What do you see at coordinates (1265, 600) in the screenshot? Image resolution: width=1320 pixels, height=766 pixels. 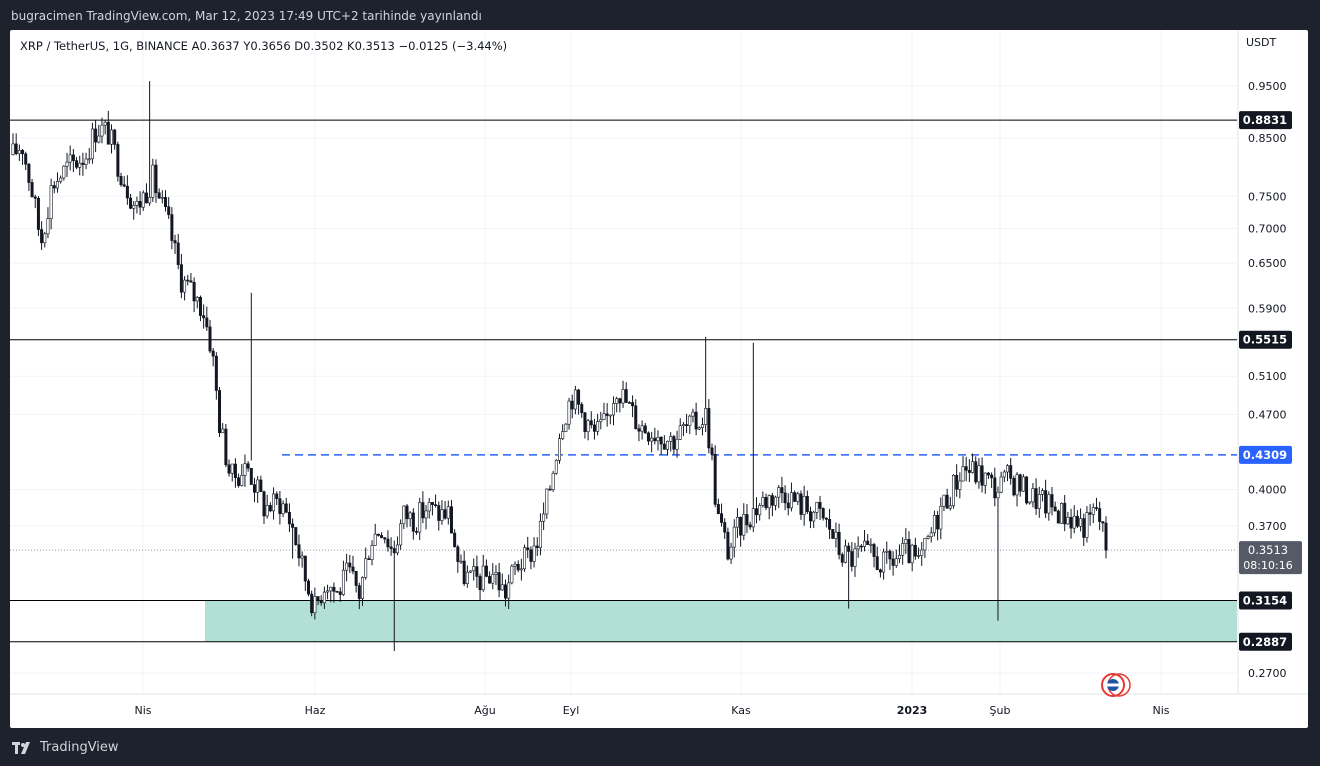 I see `level-label: 0.3154` at bounding box center [1265, 600].